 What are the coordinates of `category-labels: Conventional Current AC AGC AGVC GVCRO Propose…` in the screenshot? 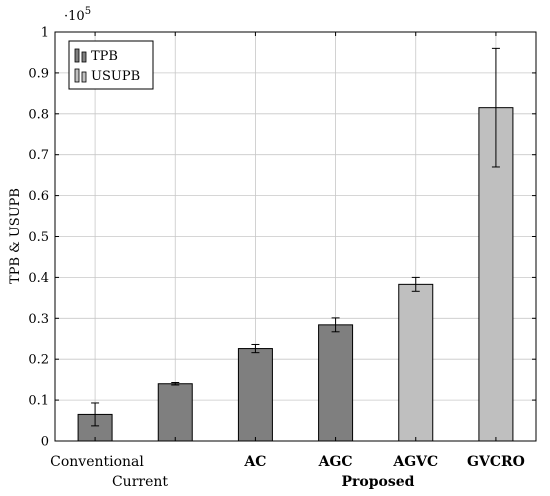 It's located at (287, 472).